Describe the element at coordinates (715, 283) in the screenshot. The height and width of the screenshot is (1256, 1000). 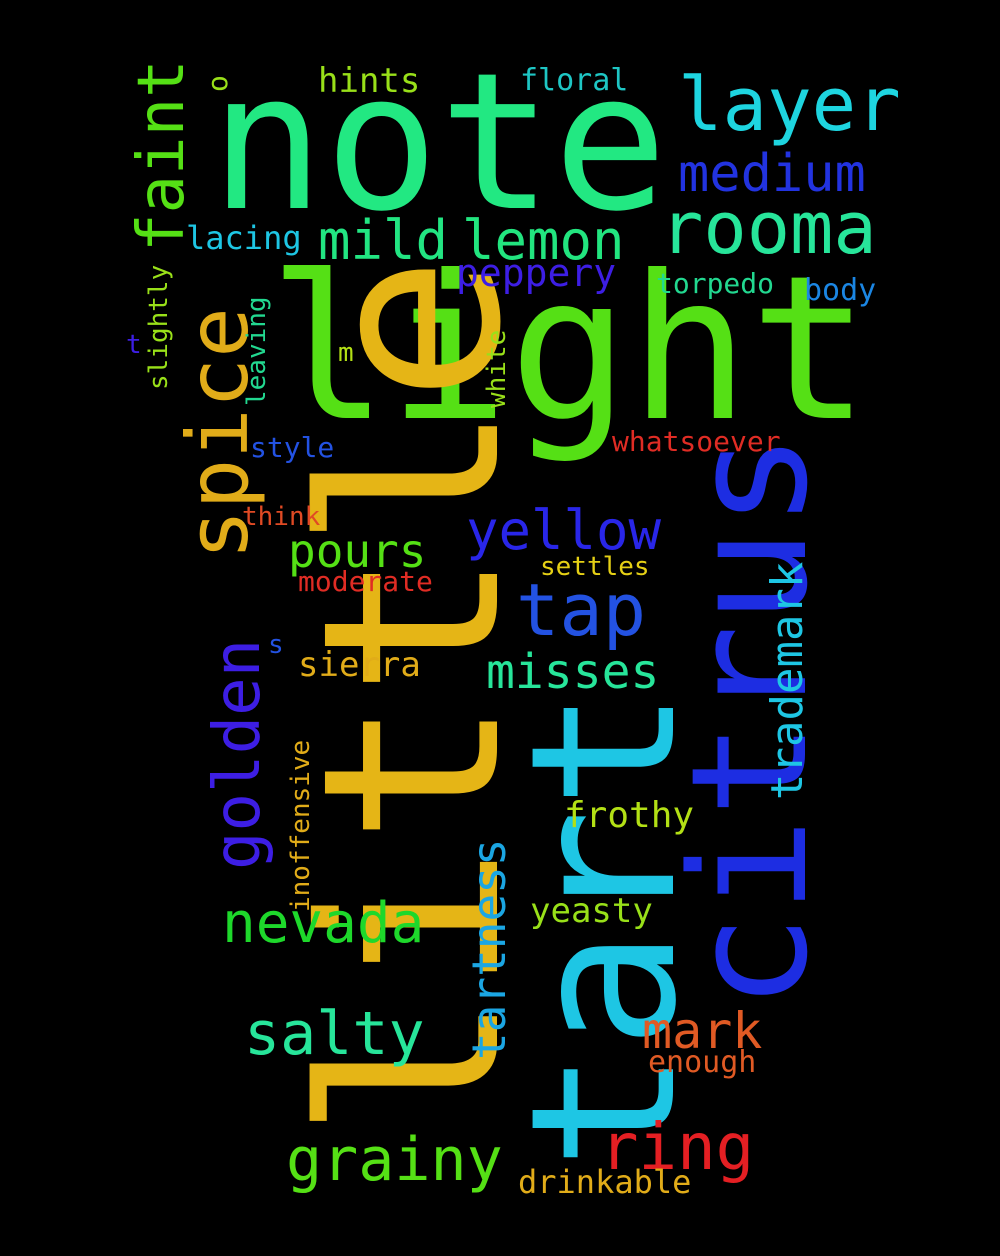
I see `word-torpedo: torpedo` at that location.